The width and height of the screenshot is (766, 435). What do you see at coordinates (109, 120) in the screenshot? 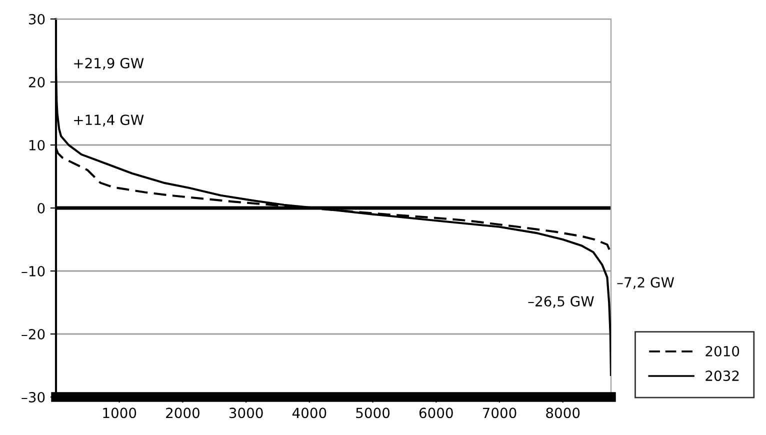
I see `annotation: +11,4 GW` at bounding box center [109, 120].